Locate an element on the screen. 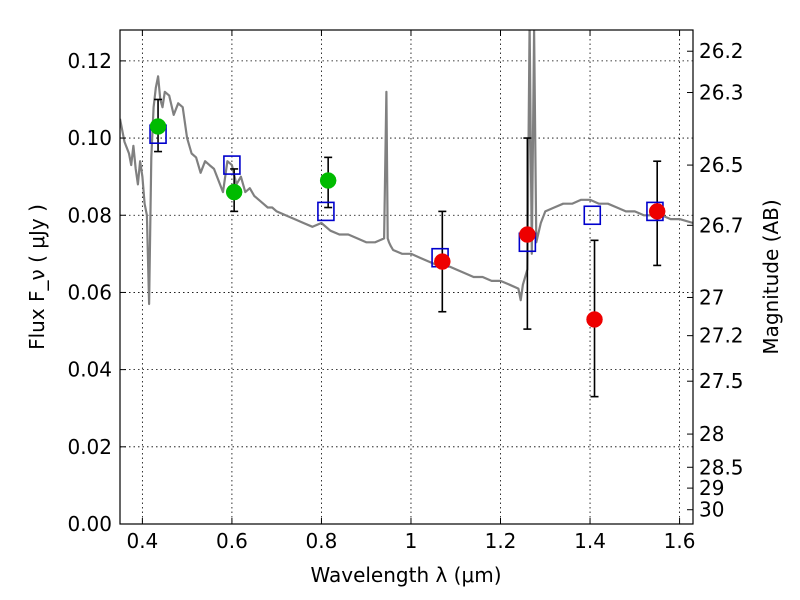  y-tick-label: 0.12 is located at coordinates (89, 61).